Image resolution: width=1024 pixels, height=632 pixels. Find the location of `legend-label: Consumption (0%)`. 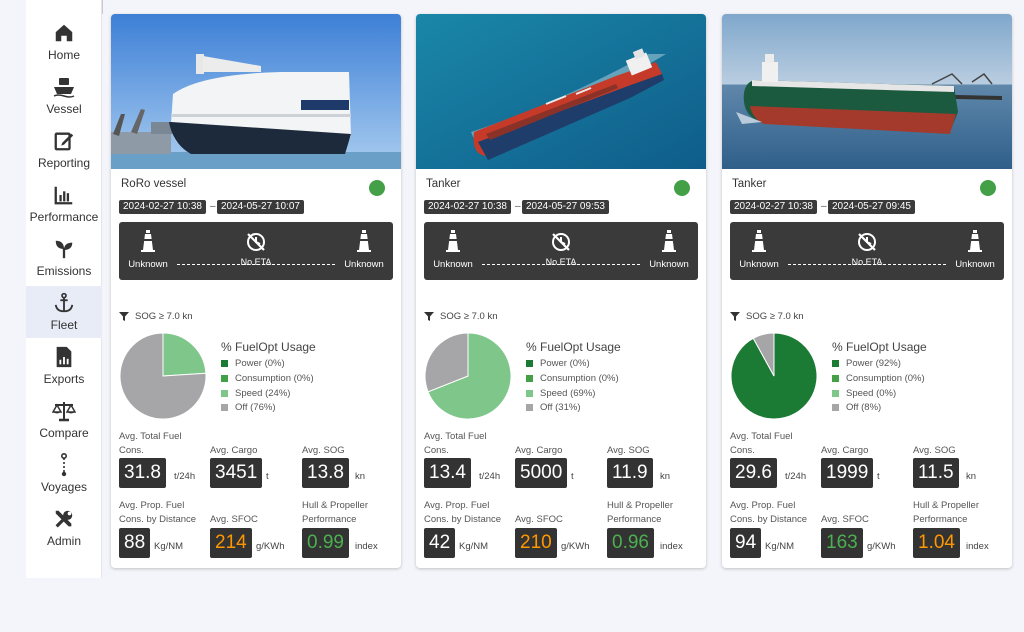

legend-label: Consumption (0%) is located at coordinates (274, 378).